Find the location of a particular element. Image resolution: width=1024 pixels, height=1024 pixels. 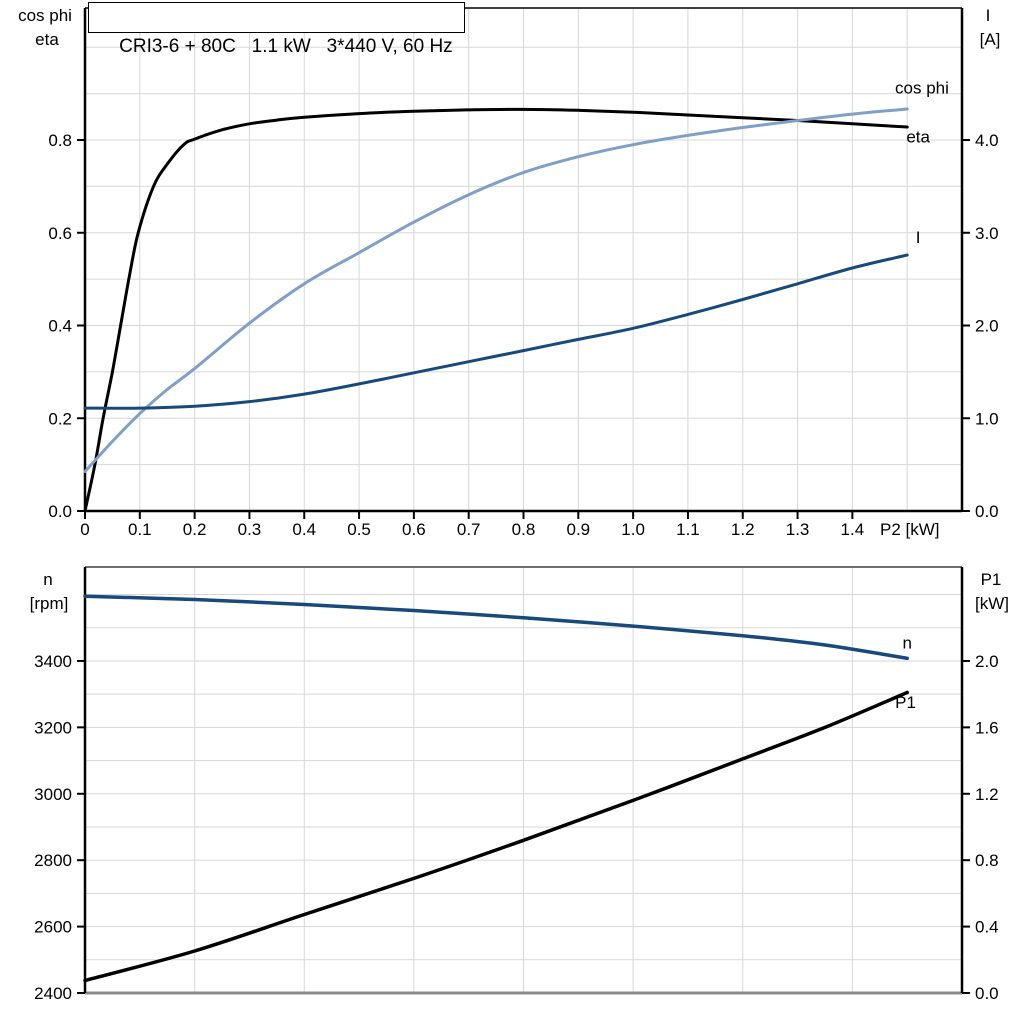

right-axis-tick-label: 1.2 is located at coordinates (987, 794).